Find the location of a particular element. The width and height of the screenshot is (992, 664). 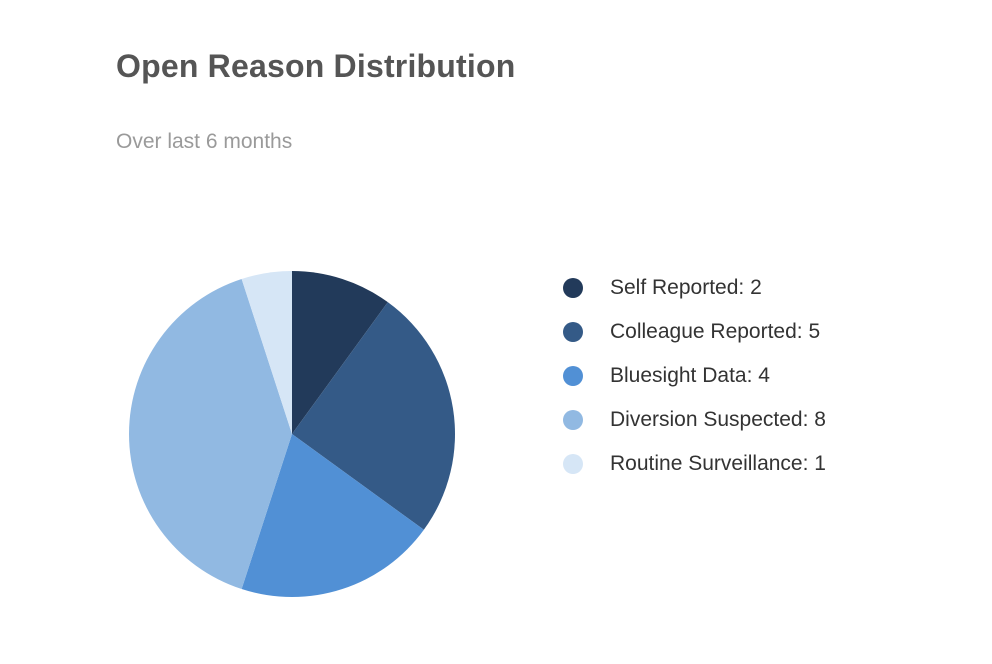

legend-label: Diversion Suspected: 8 is located at coordinates (718, 419).